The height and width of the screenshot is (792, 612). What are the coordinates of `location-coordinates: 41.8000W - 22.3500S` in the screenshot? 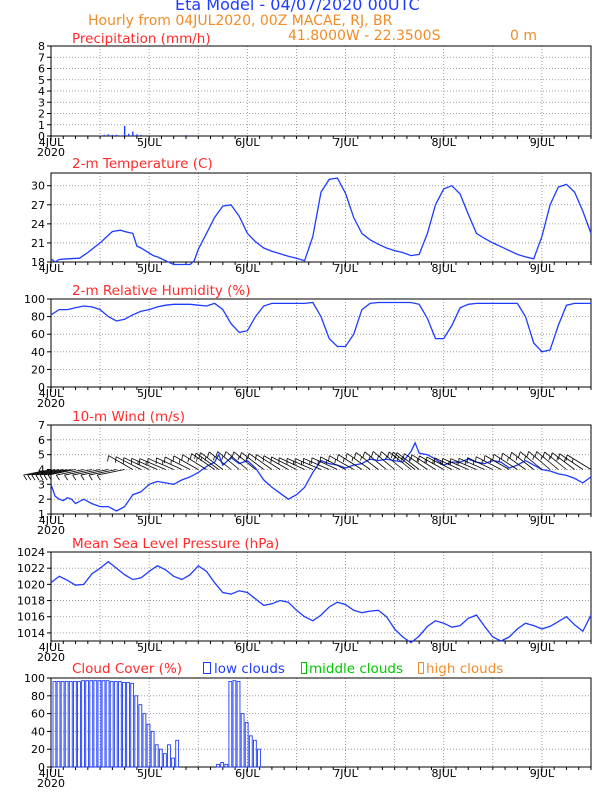 It's located at (364, 36).